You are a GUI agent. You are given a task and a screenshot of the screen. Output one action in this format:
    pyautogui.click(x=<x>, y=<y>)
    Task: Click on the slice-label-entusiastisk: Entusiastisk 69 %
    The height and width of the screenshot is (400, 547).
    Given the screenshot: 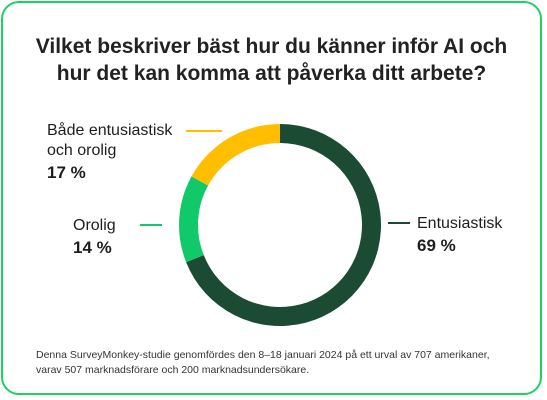 What is the action you would take?
    pyautogui.click(x=459, y=235)
    